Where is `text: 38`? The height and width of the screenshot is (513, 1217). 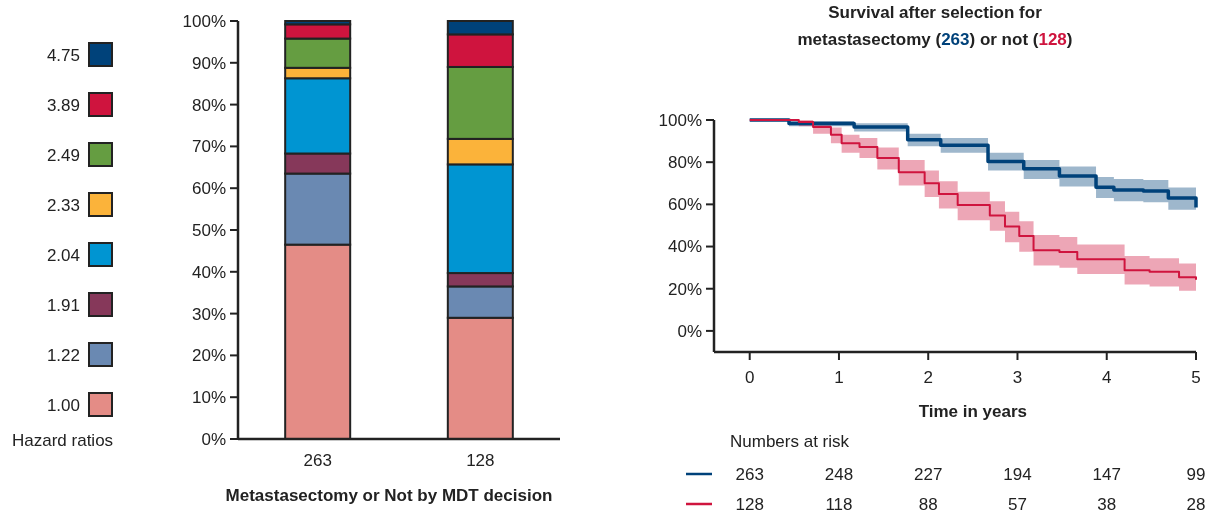
text: 38 is located at coordinates (1107, 504).